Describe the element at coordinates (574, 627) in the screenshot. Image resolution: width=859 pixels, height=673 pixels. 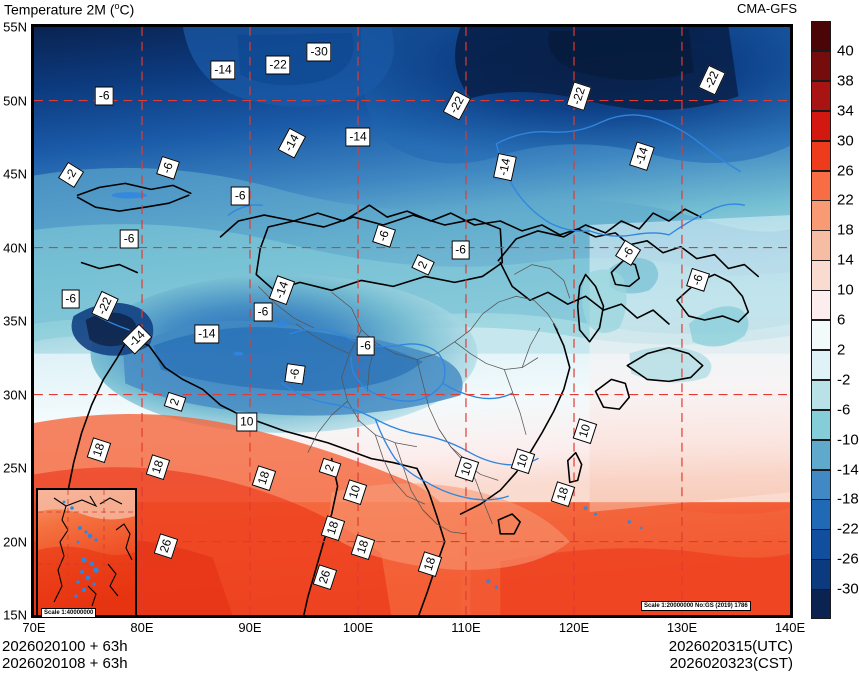
I see `longitude-tick-120E: 120E` at that location.